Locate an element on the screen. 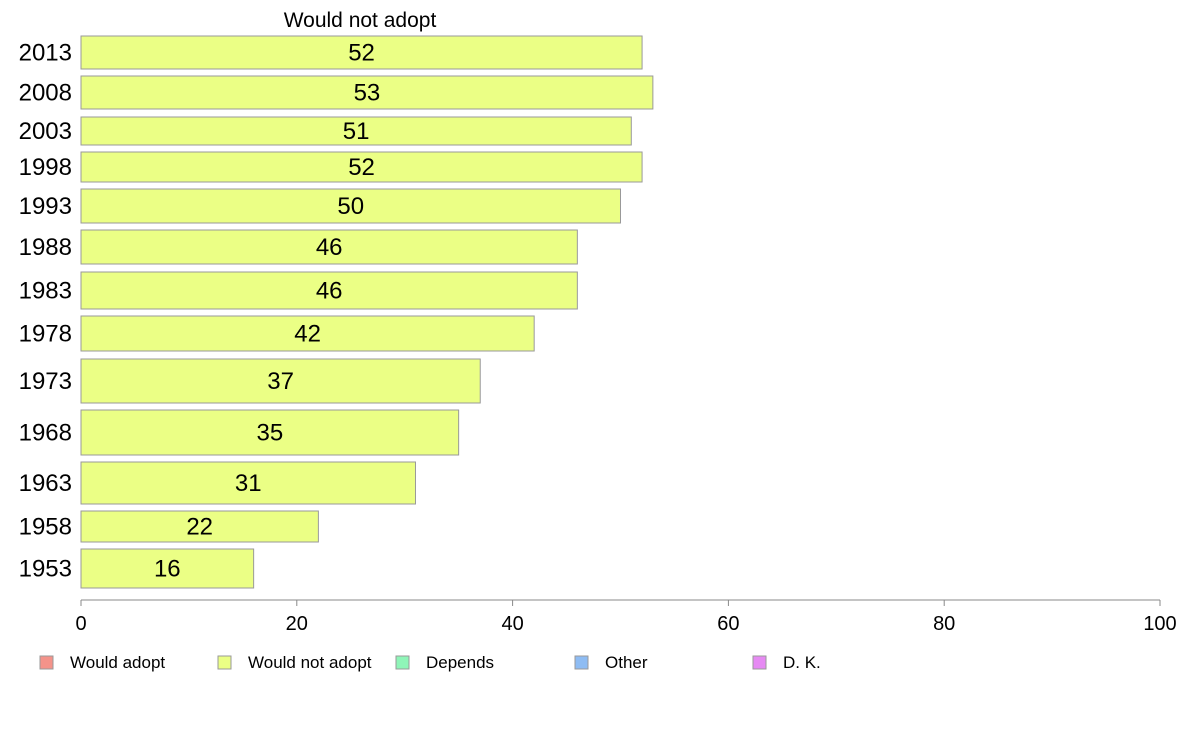 The image size is (1188, 736). data-label-2003: 51 is located at coordinates (356, 131).